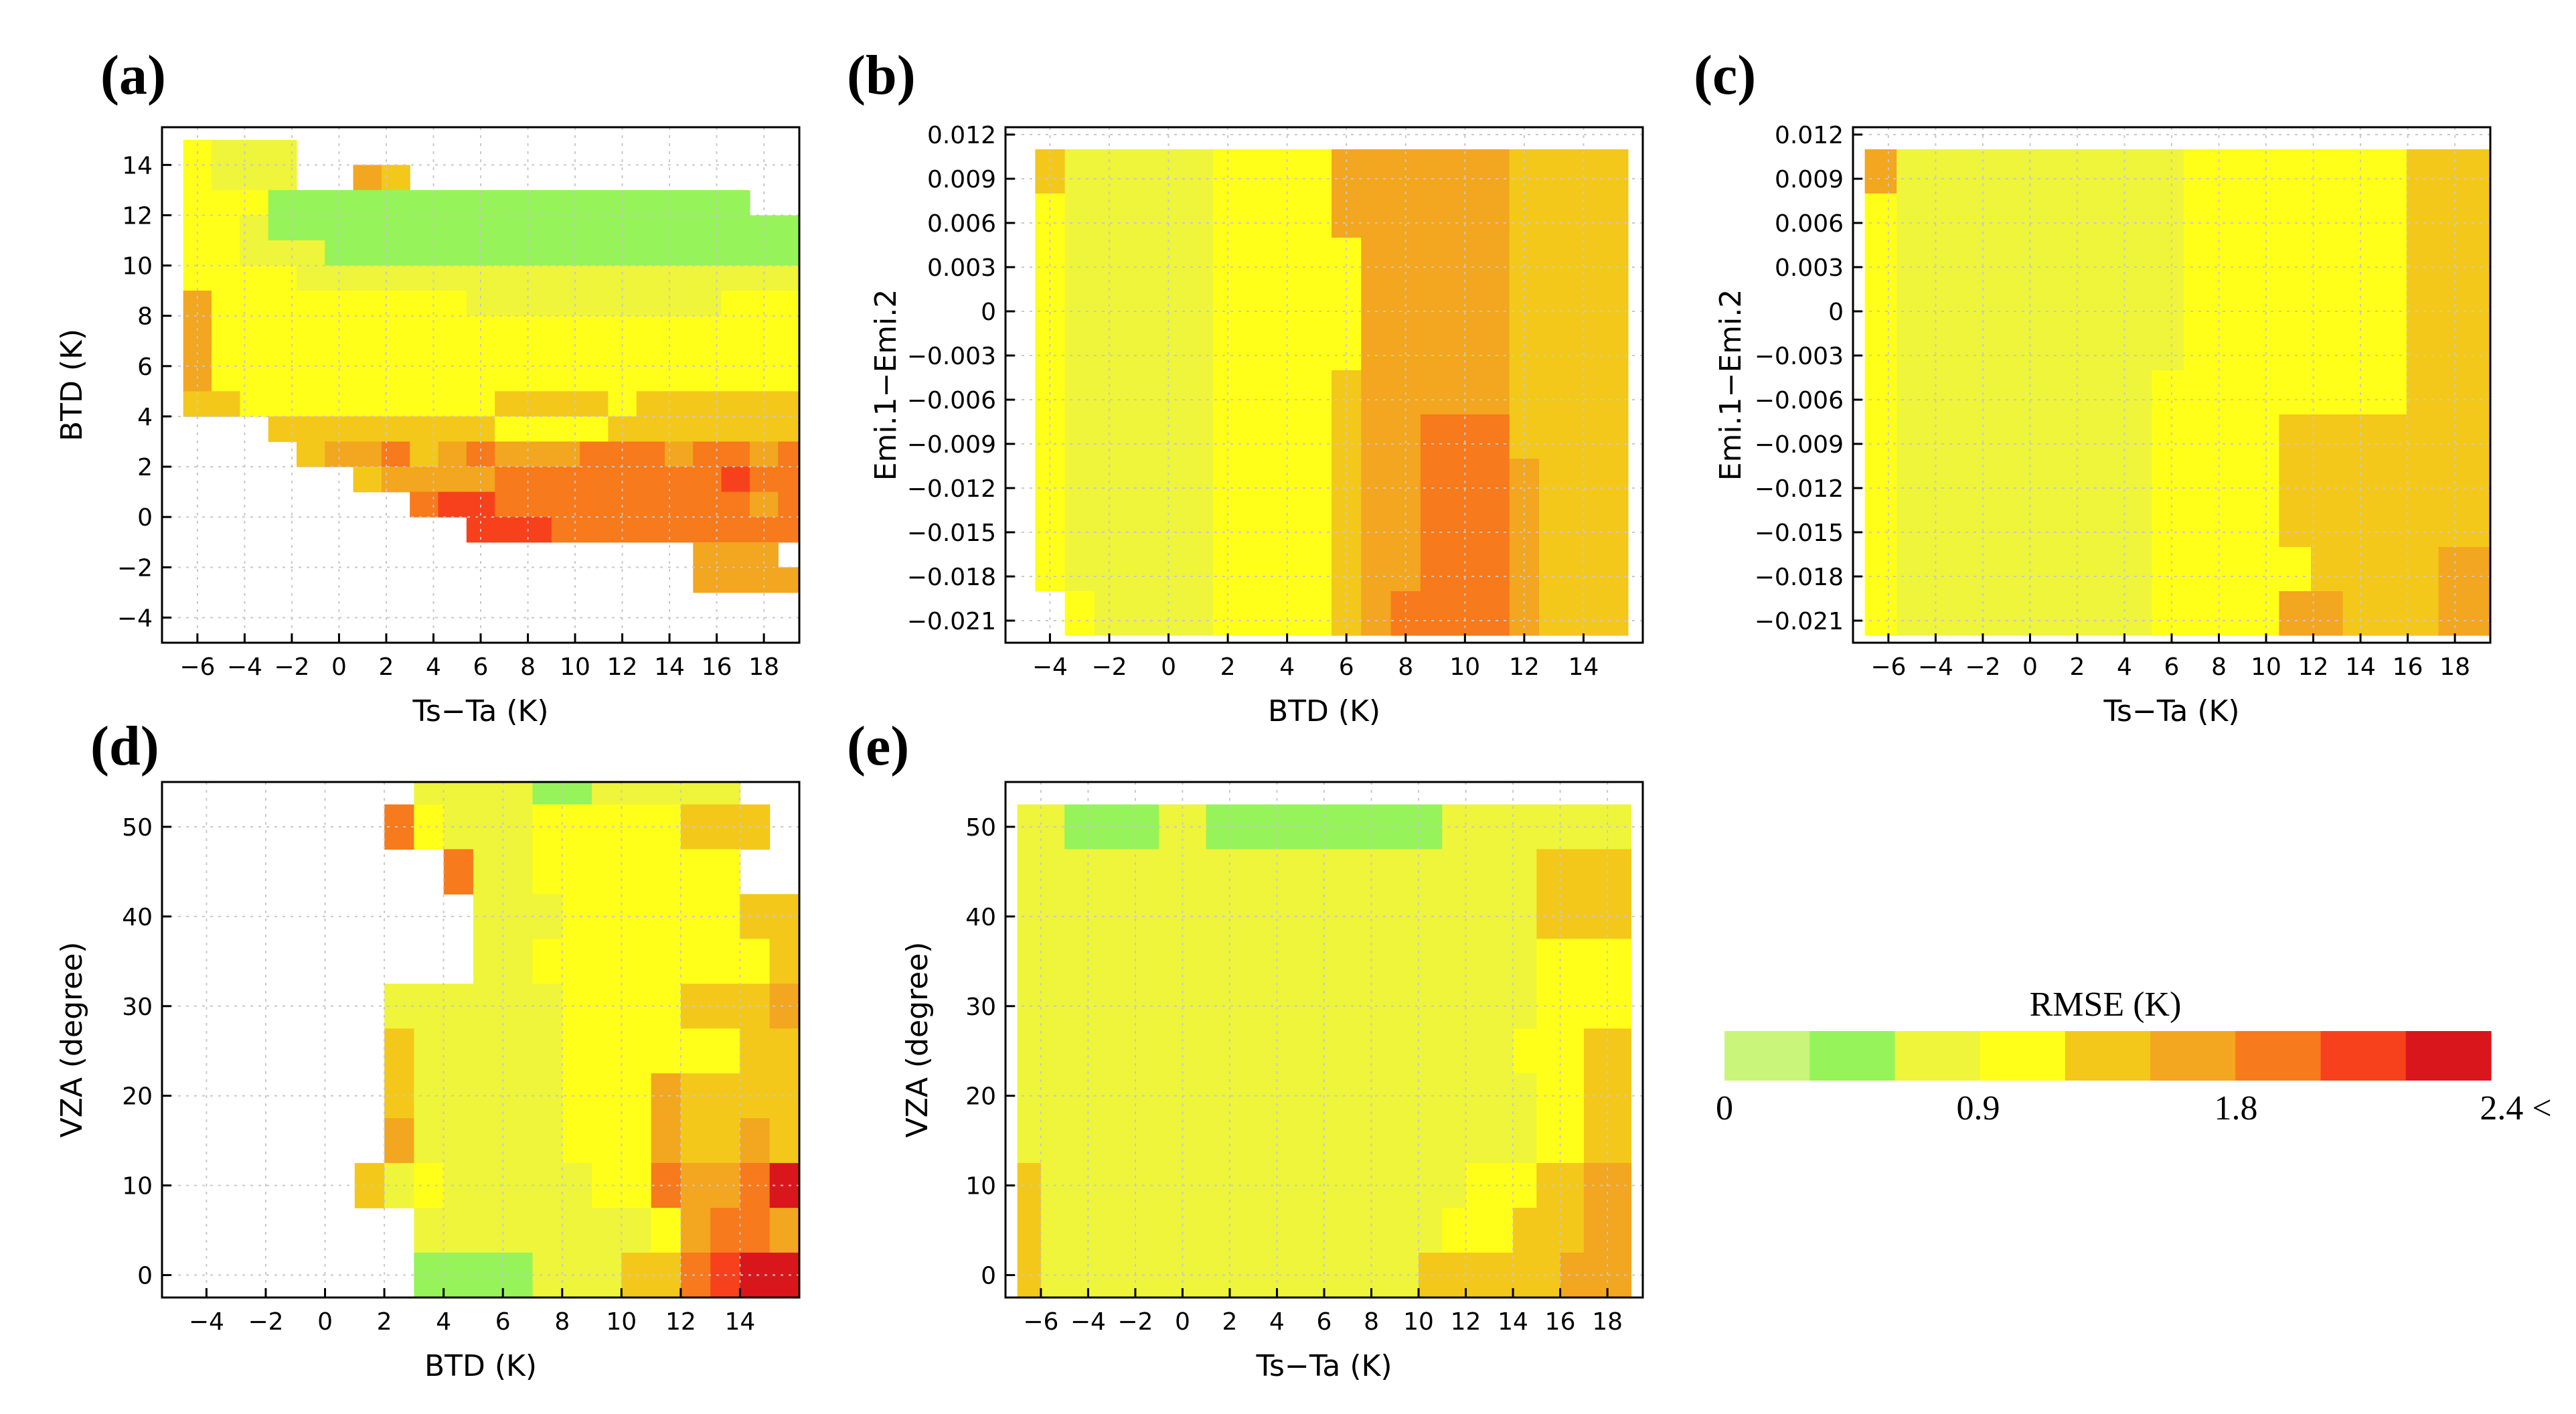 The width and height of the screenshot is (2576, 1414). Describe the element at coordinates (1607, 1322) in the screenshot. I see `x-tick-label: 18` at that location.